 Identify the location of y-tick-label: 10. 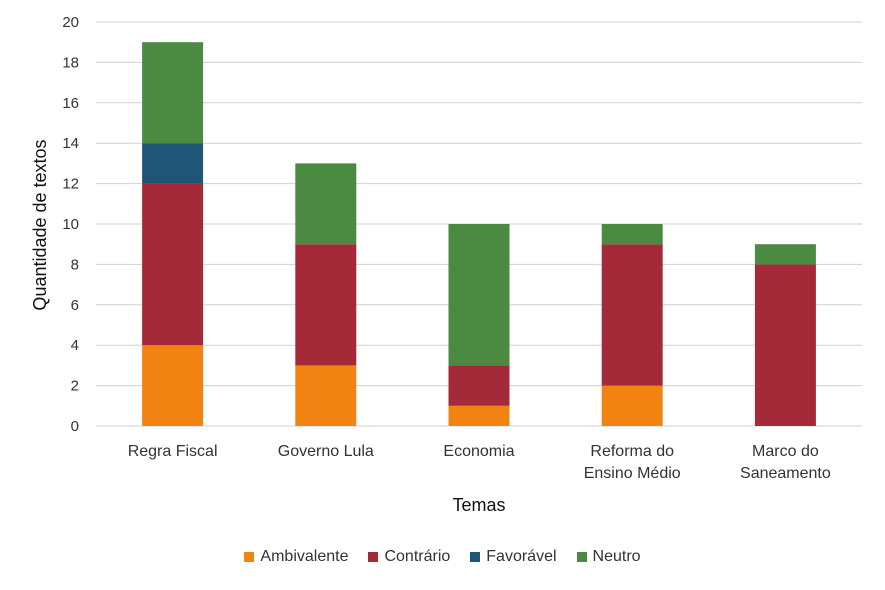
(70, 224).